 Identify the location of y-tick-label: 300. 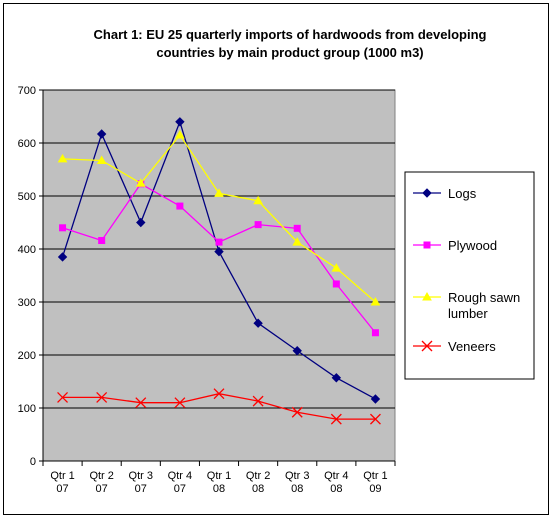
(27, 303).